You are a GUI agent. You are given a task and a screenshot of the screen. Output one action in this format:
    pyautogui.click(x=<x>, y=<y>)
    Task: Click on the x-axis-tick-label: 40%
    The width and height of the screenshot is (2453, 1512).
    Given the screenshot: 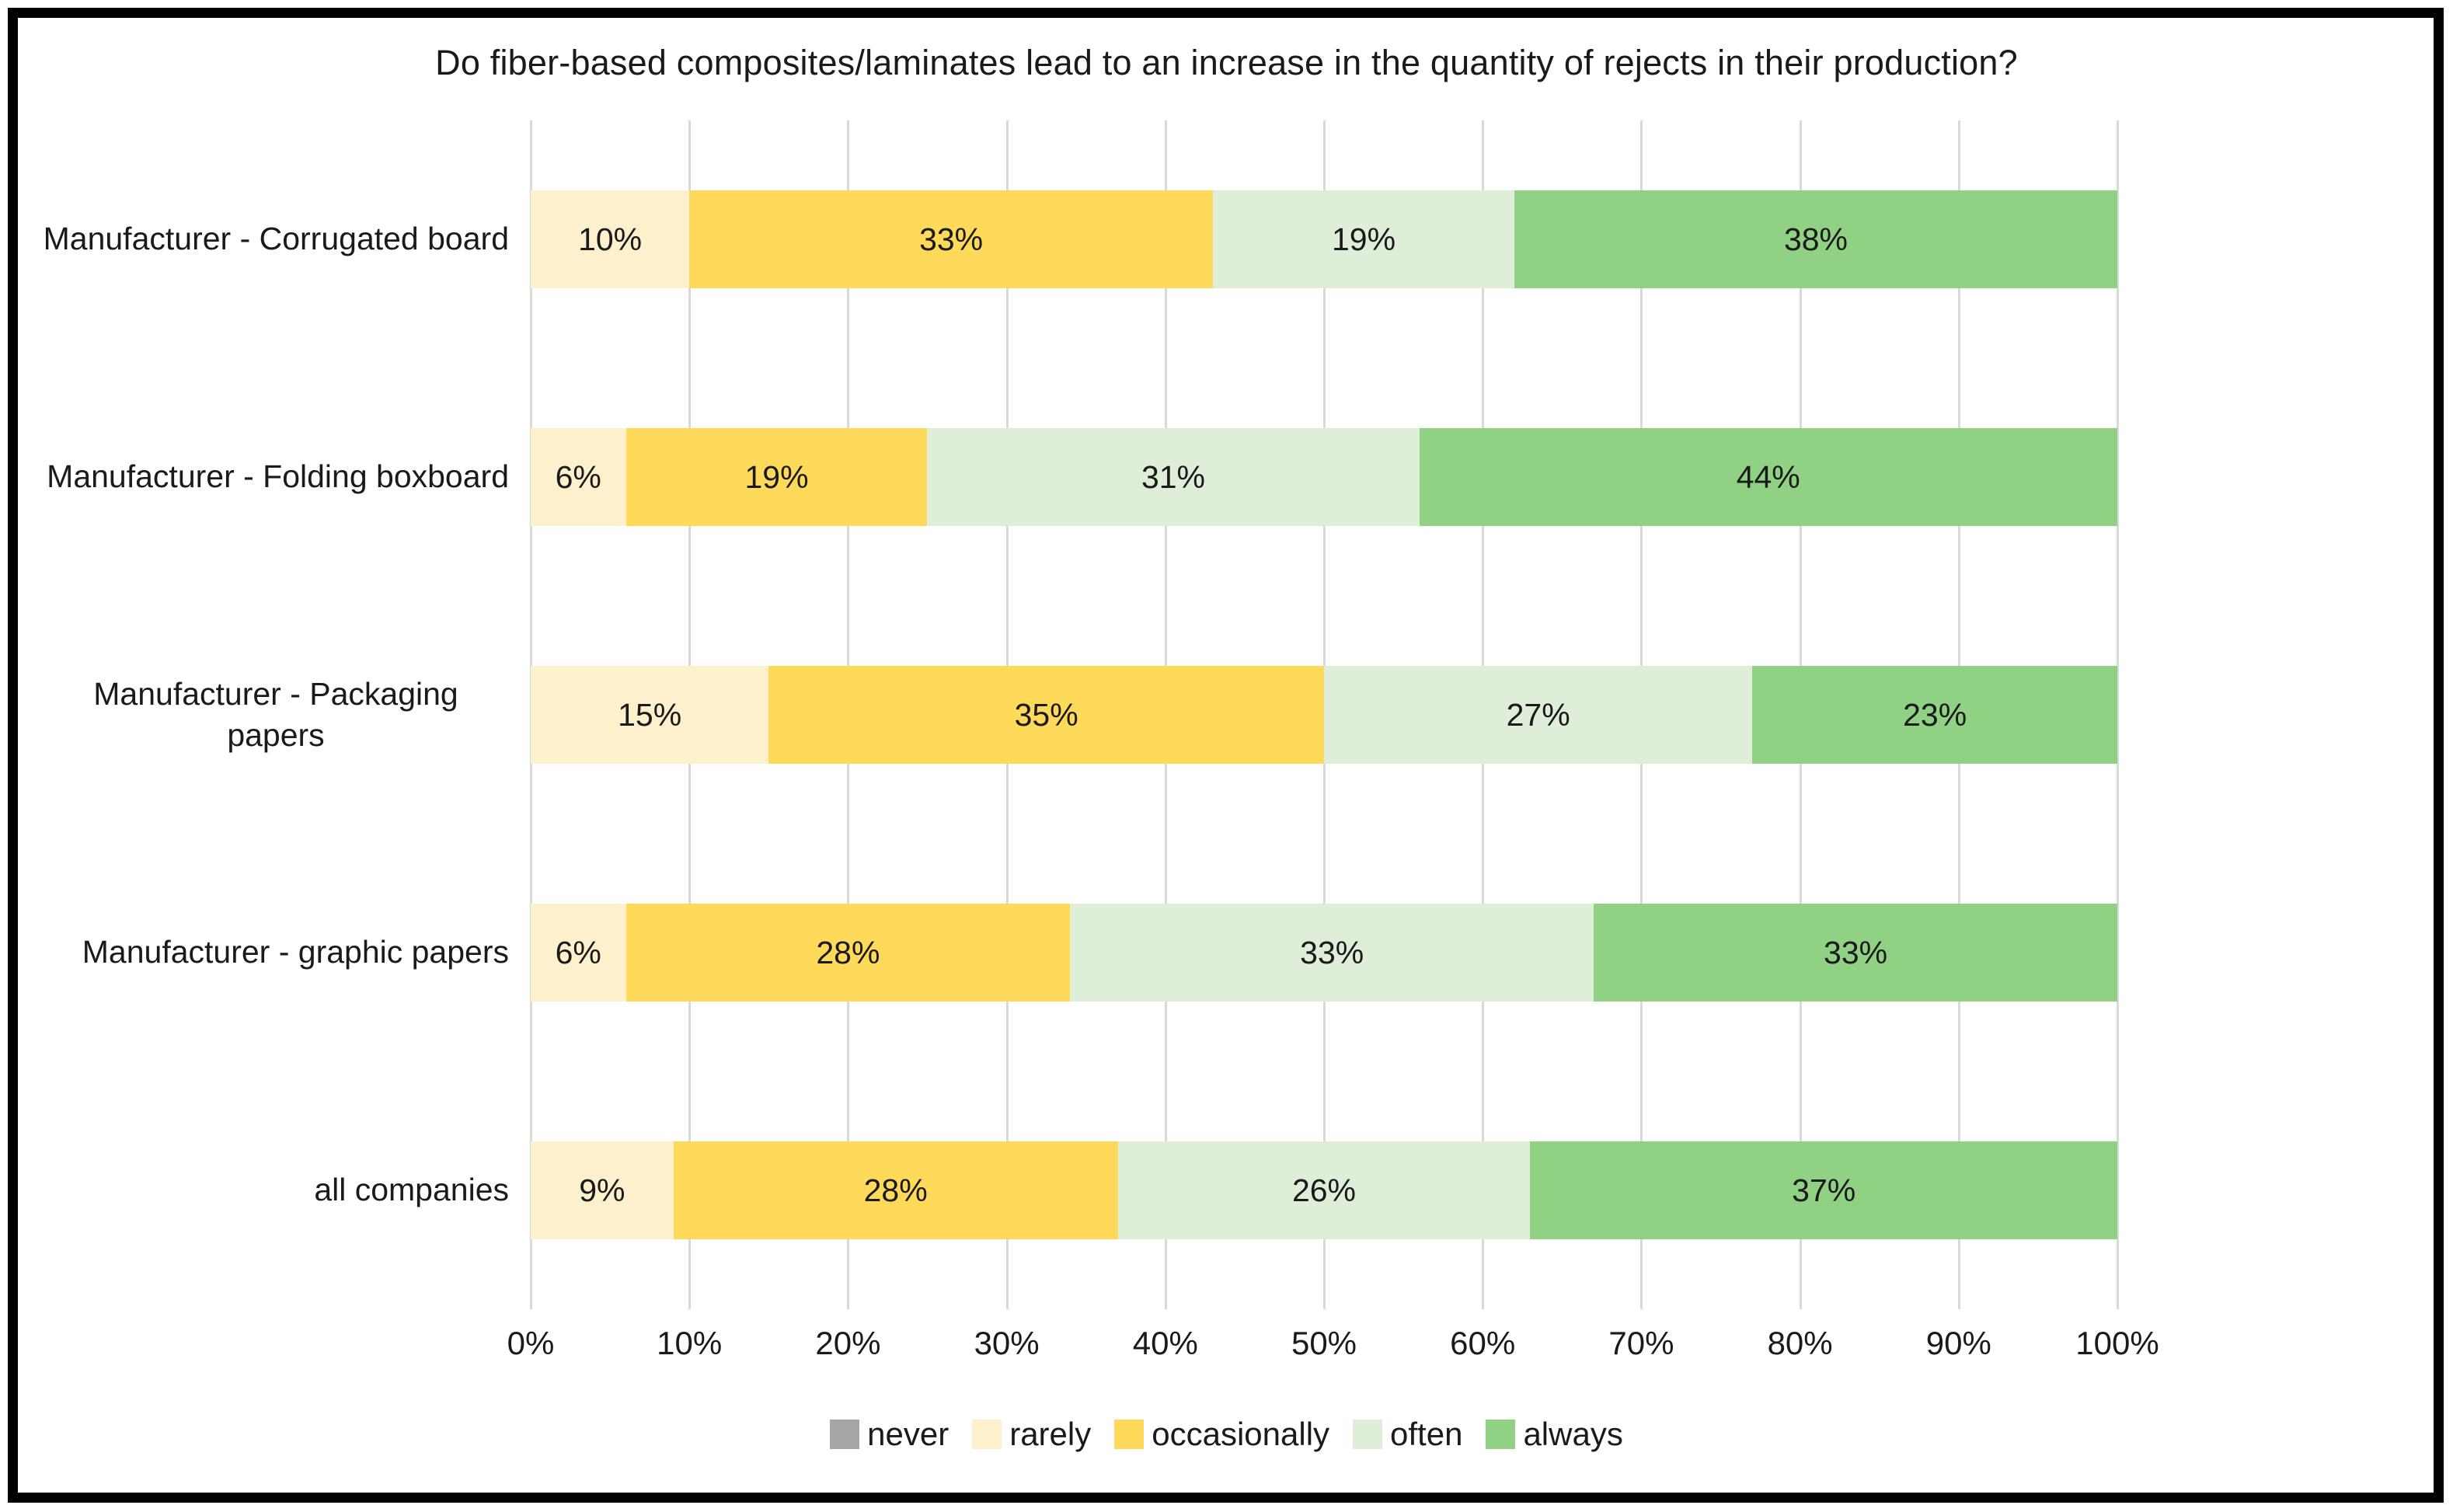 What is the action you would take?
    pyautogui.click(x=1165, y=1343)
    